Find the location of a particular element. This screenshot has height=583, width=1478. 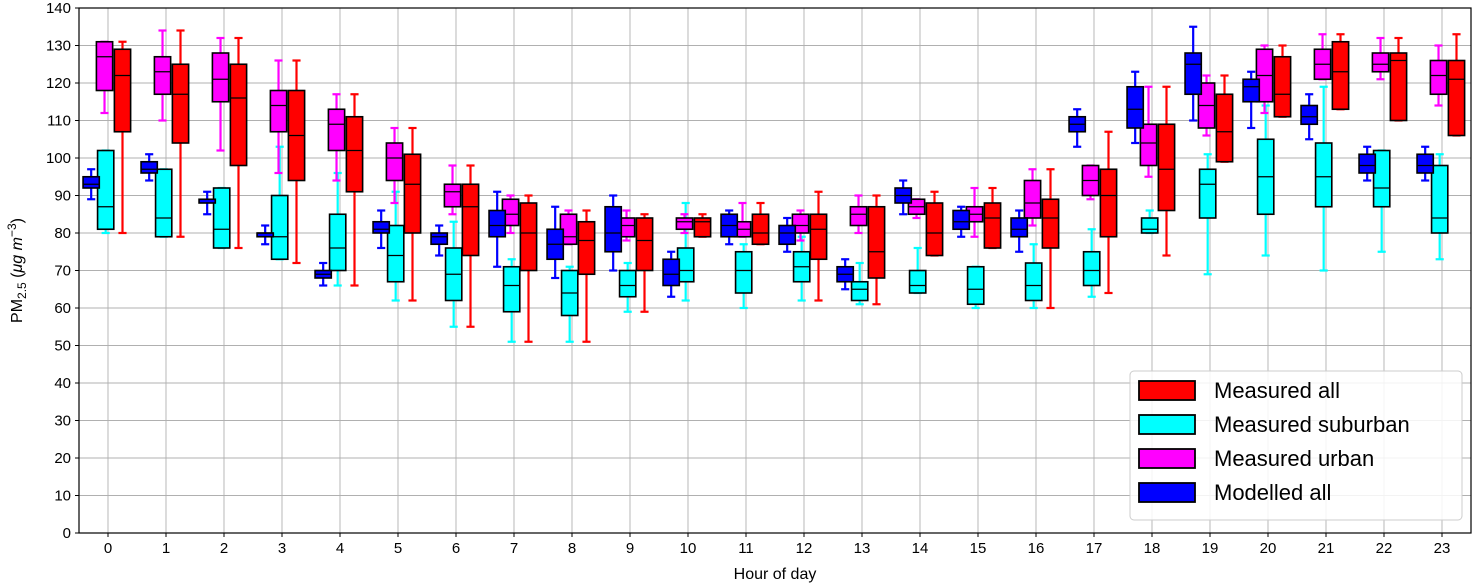

y-tick-label: 130 is located at coordinates (58, 46).